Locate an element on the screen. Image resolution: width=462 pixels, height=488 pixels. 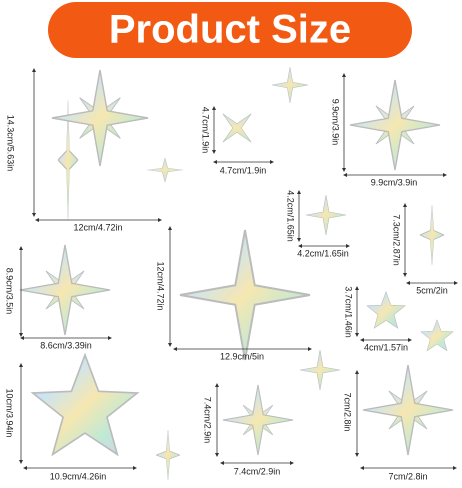
height-label: 8.9cm/3.5in is located at coordinates (10, 291).